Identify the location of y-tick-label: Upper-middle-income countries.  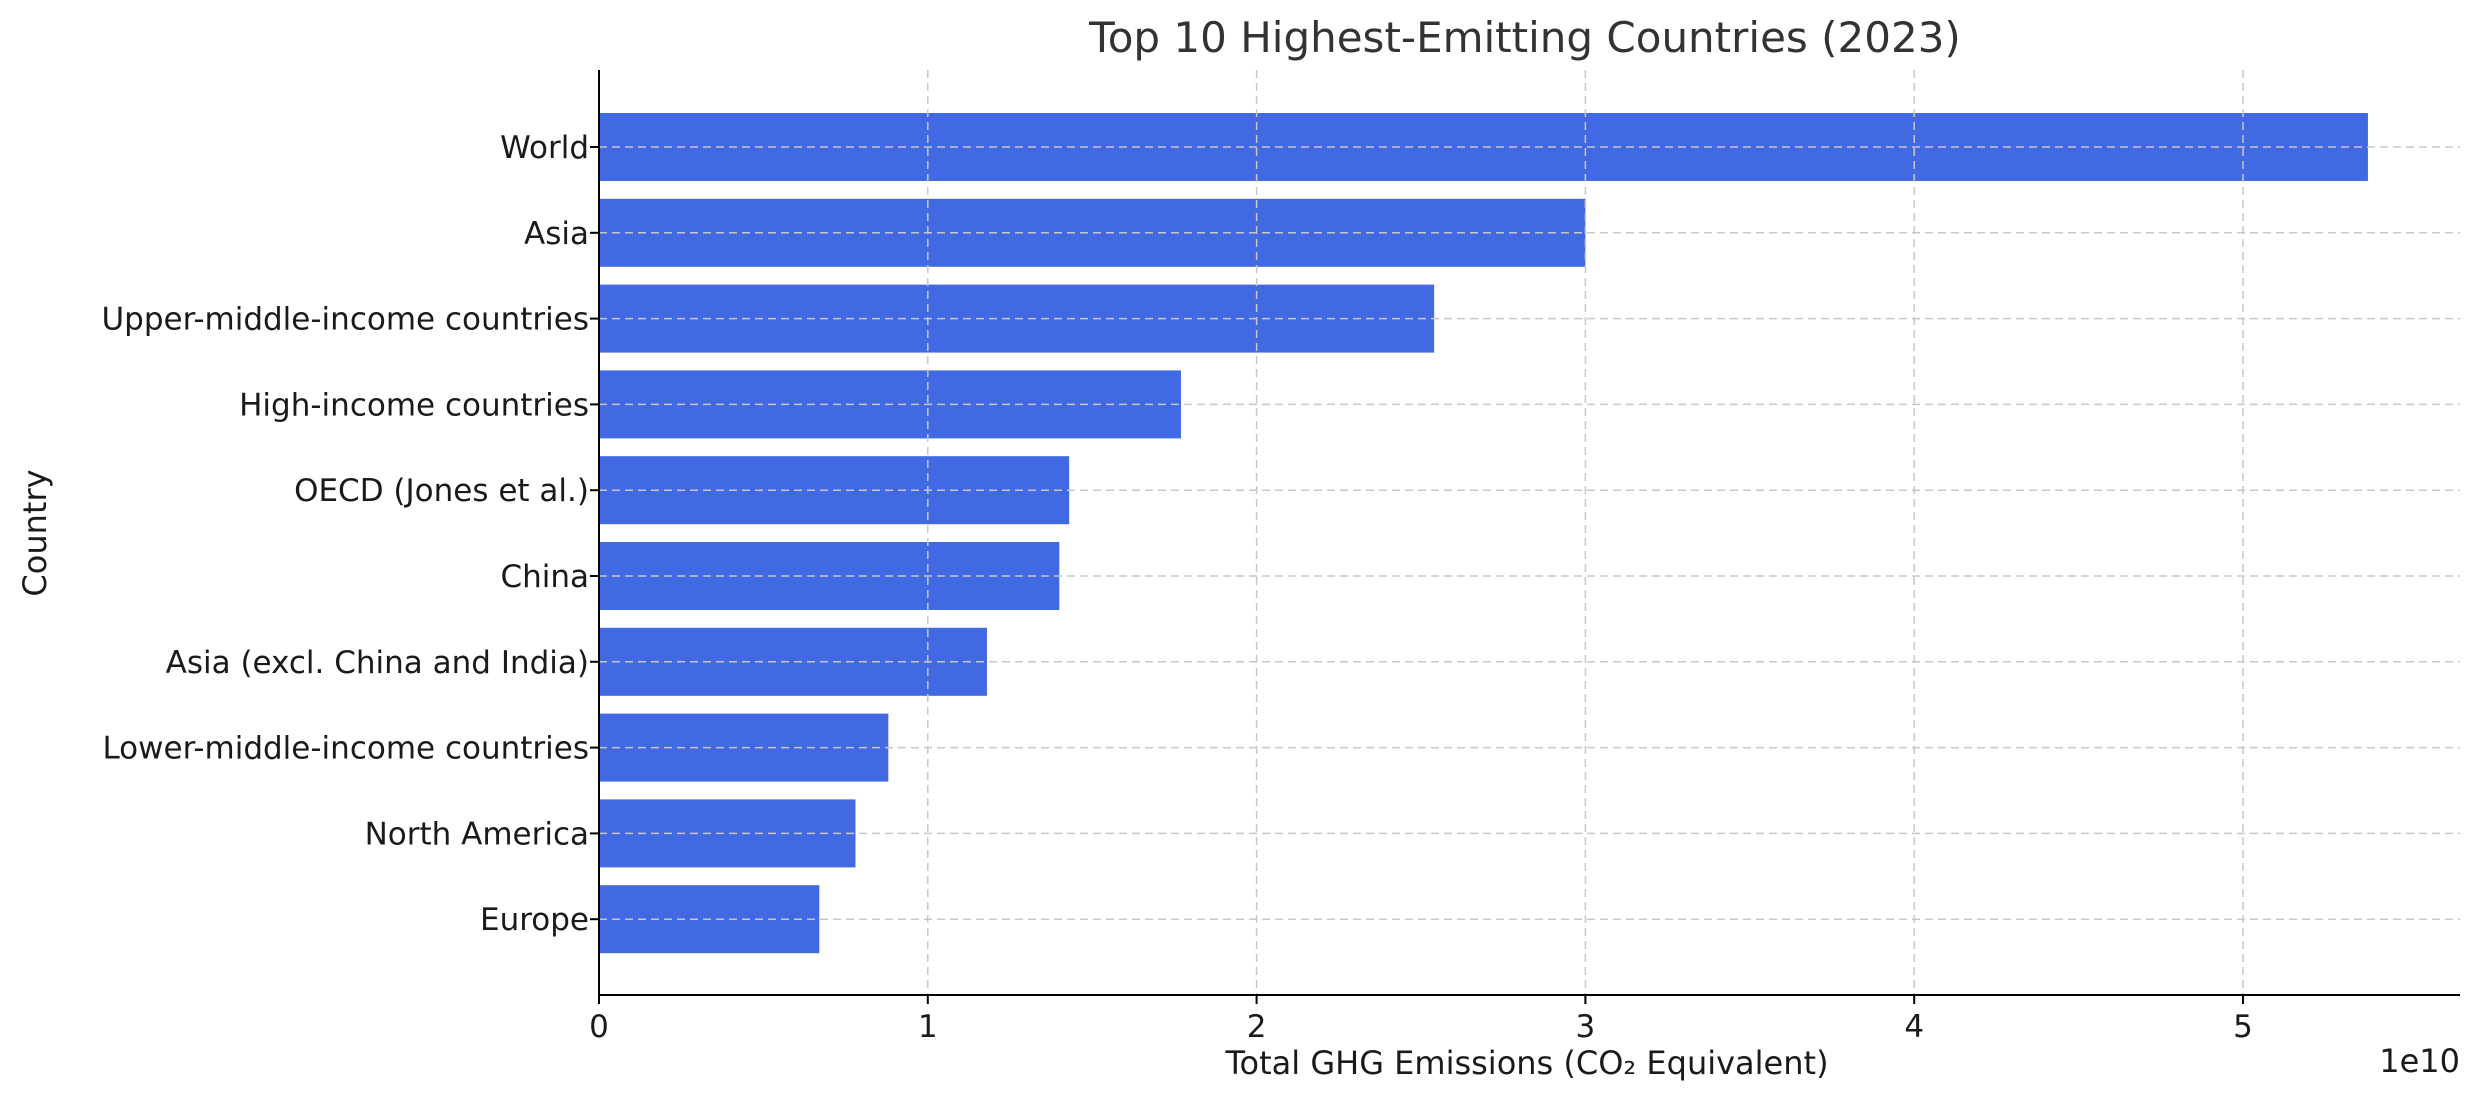
(345, 320).